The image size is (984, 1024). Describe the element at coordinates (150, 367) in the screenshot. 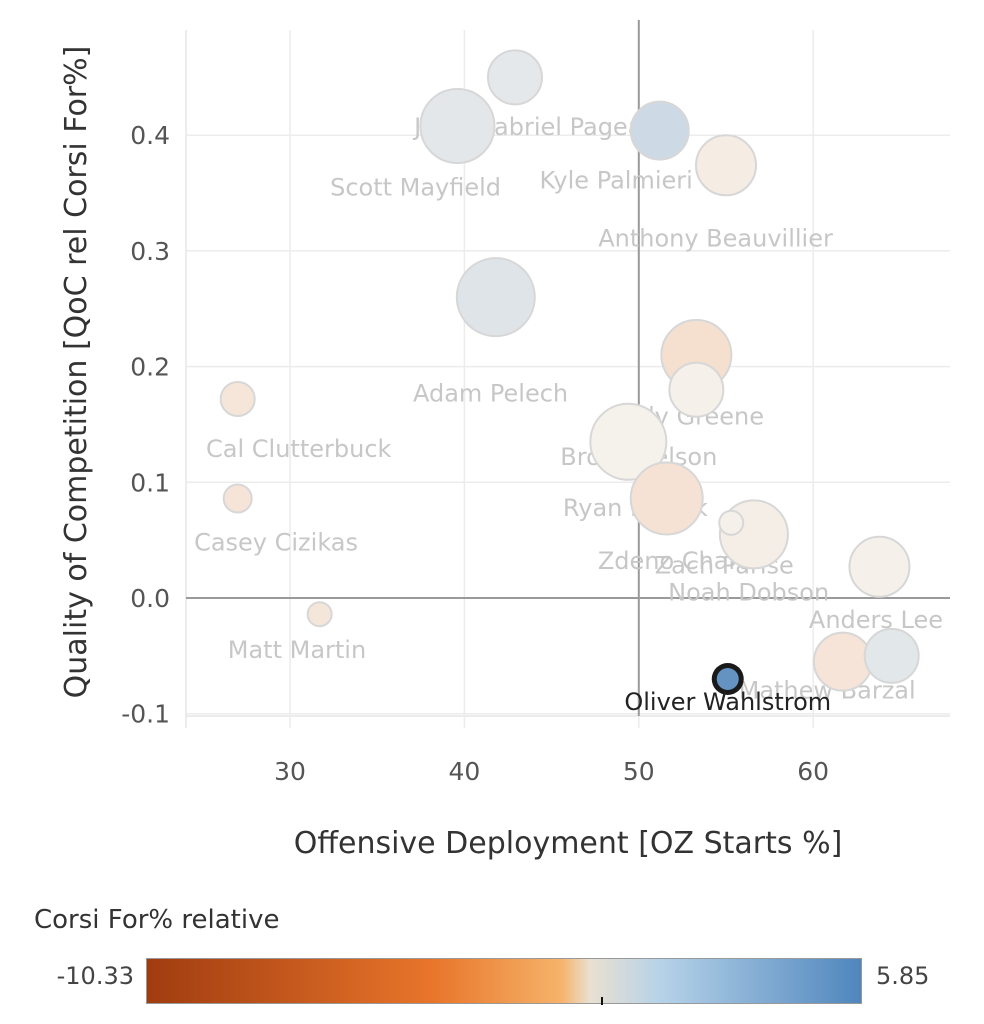

I see `y-tick-label: 0.2` at that location.